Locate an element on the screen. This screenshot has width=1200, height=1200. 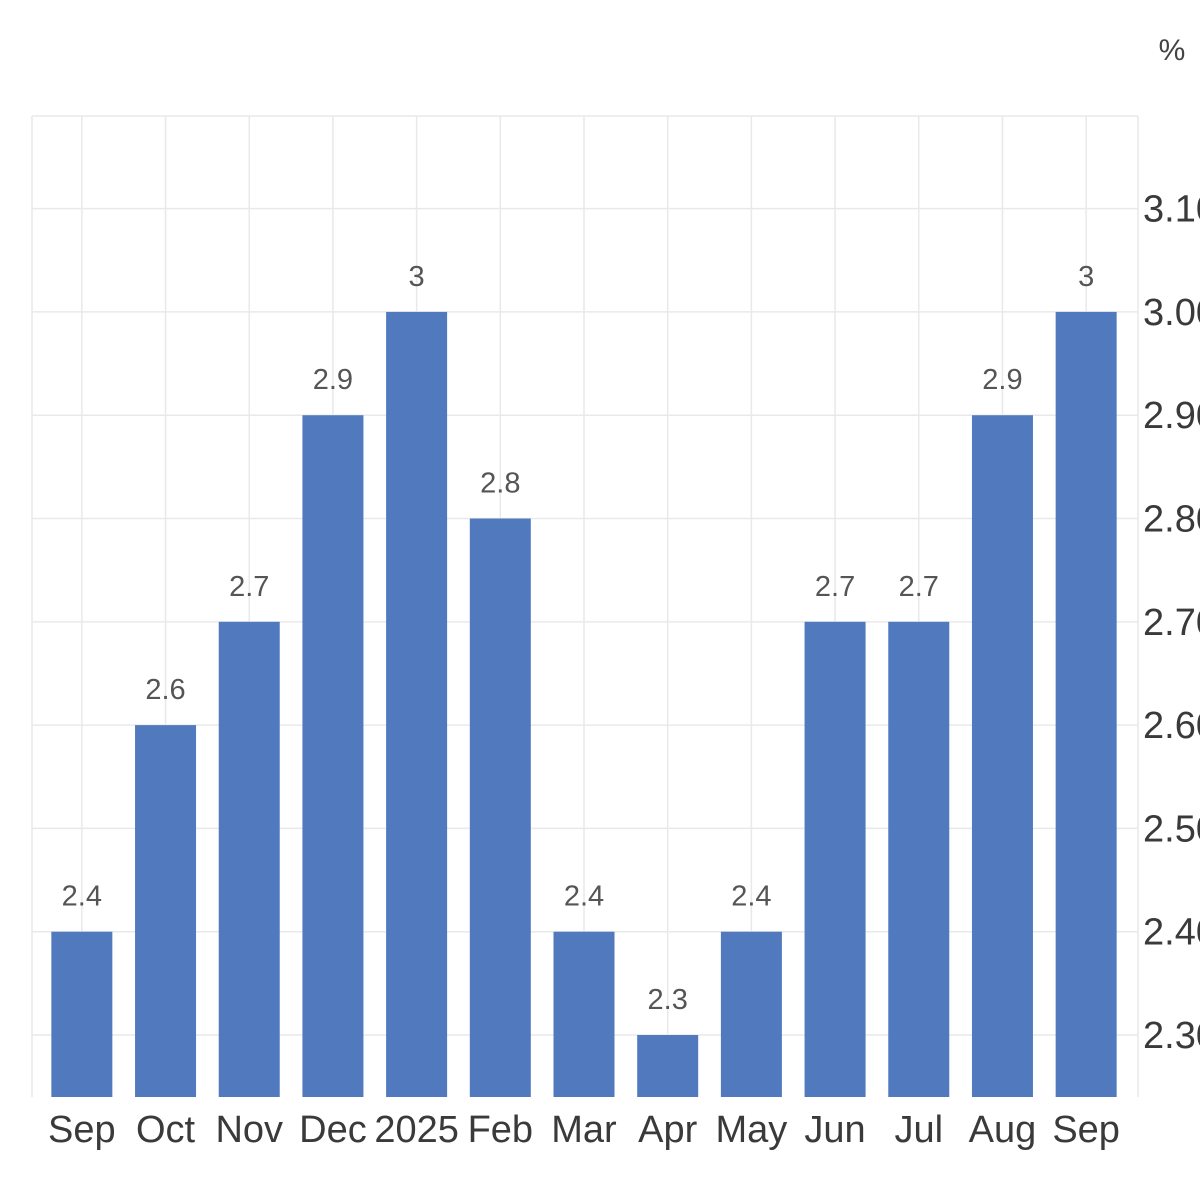
x-tick-label: May is located at coordinates (751, 1130).